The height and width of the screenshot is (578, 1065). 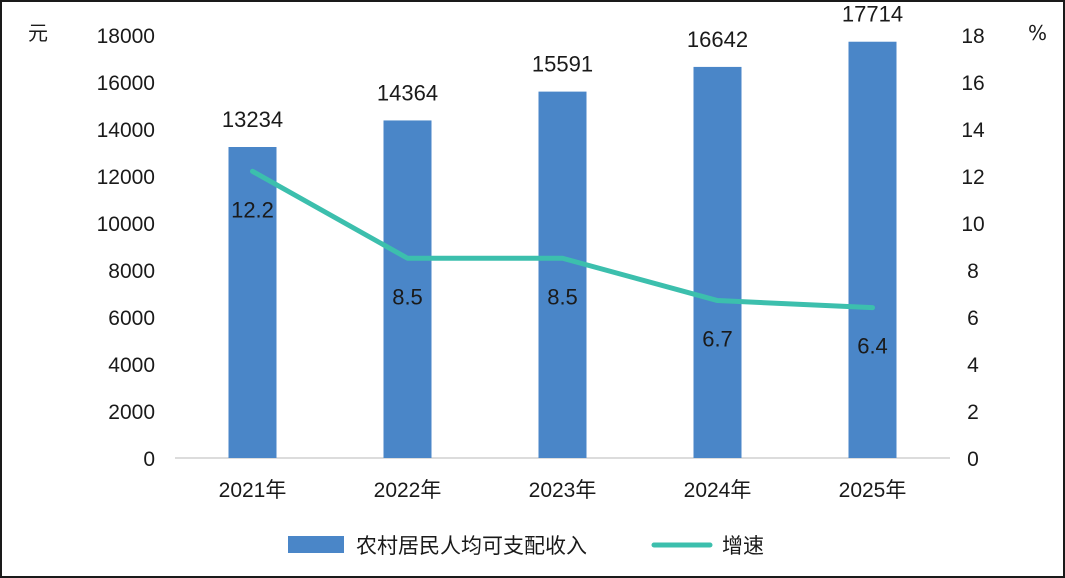 I want to click on right-tick-label: 14, so click(x=973, y=130).